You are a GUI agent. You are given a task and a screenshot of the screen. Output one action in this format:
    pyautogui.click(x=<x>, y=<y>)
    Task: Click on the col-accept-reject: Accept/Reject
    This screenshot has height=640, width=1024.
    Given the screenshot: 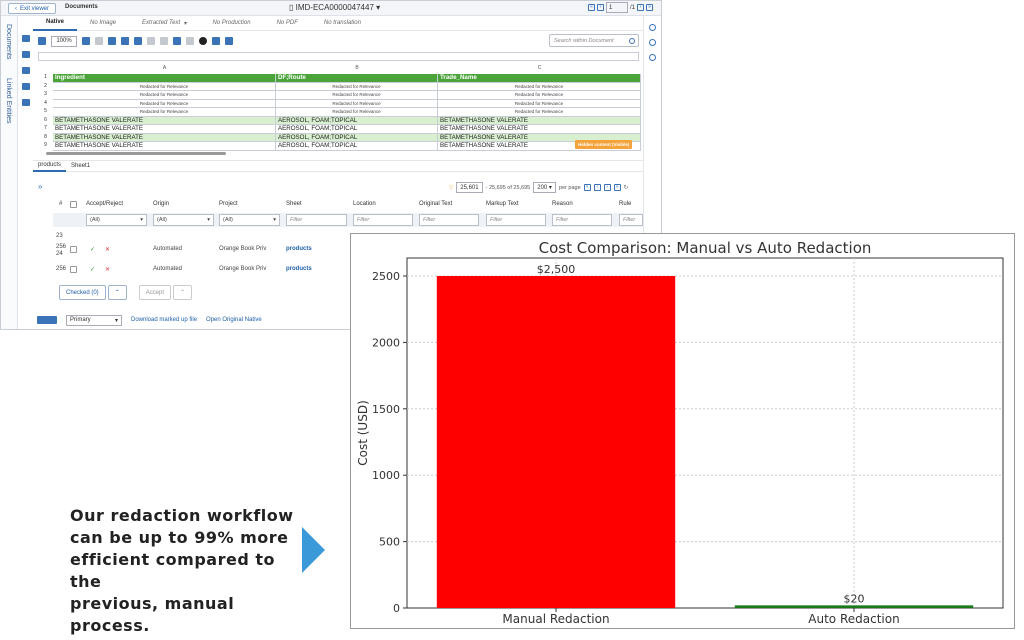 What is the action you would take?
    pyautogui.click(x=105, y=204)
    